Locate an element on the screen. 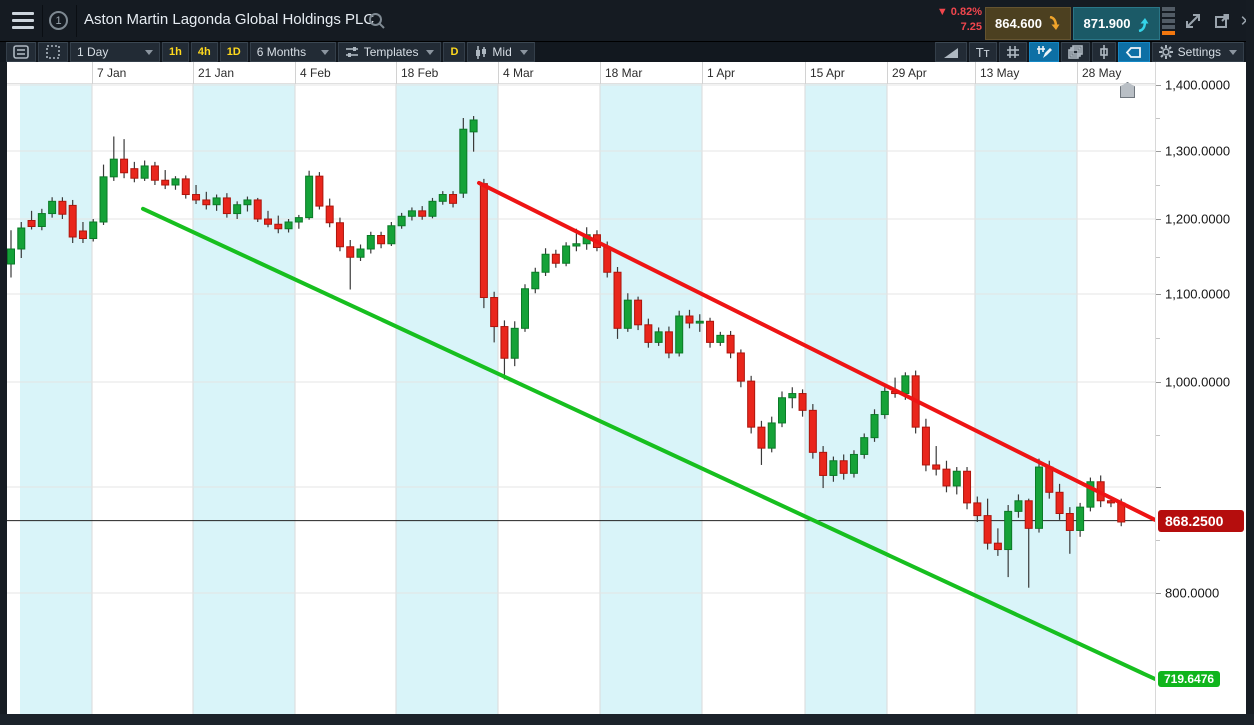 This screenshot has width=1254, height=725. text-tool-button: Tᴛ is located at coordinates (982, 52).